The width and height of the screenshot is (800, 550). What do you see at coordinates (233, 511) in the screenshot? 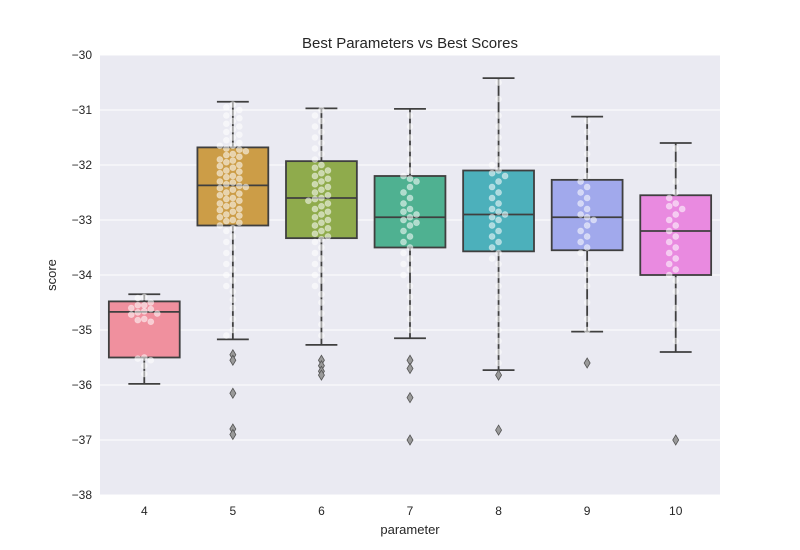
I see `x-tick-label: 5` at bounding box center [233, 511].